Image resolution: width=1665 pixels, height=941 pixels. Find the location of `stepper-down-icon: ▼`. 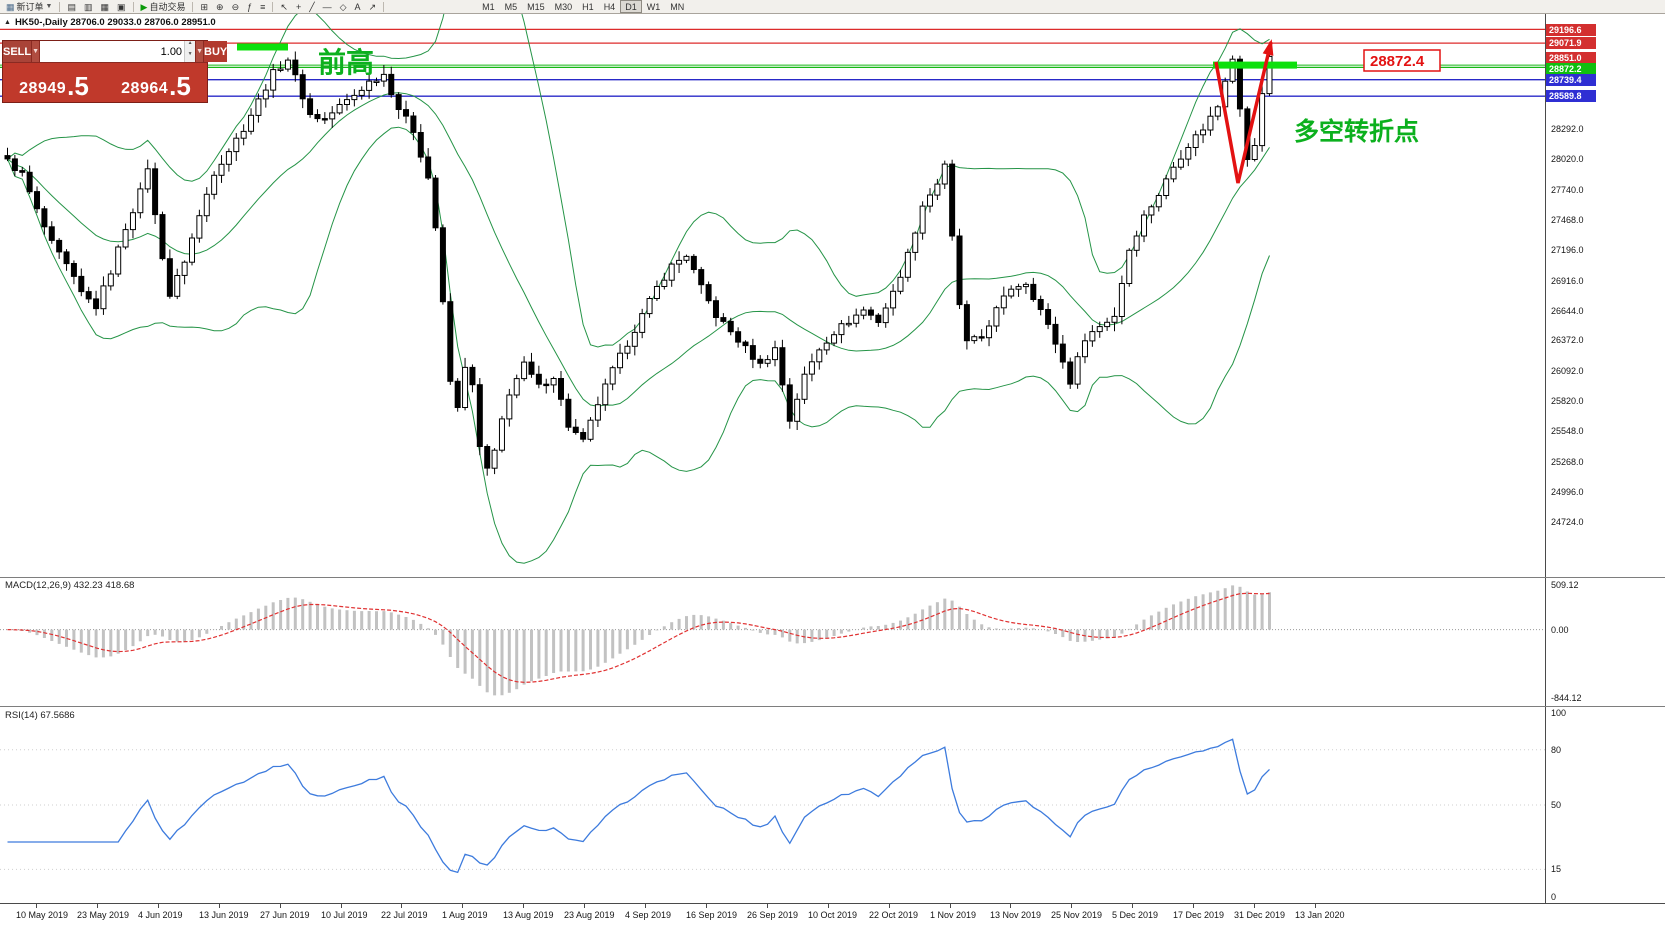

stepper-down-icon: ▼ is located at coordinates (190, 53).